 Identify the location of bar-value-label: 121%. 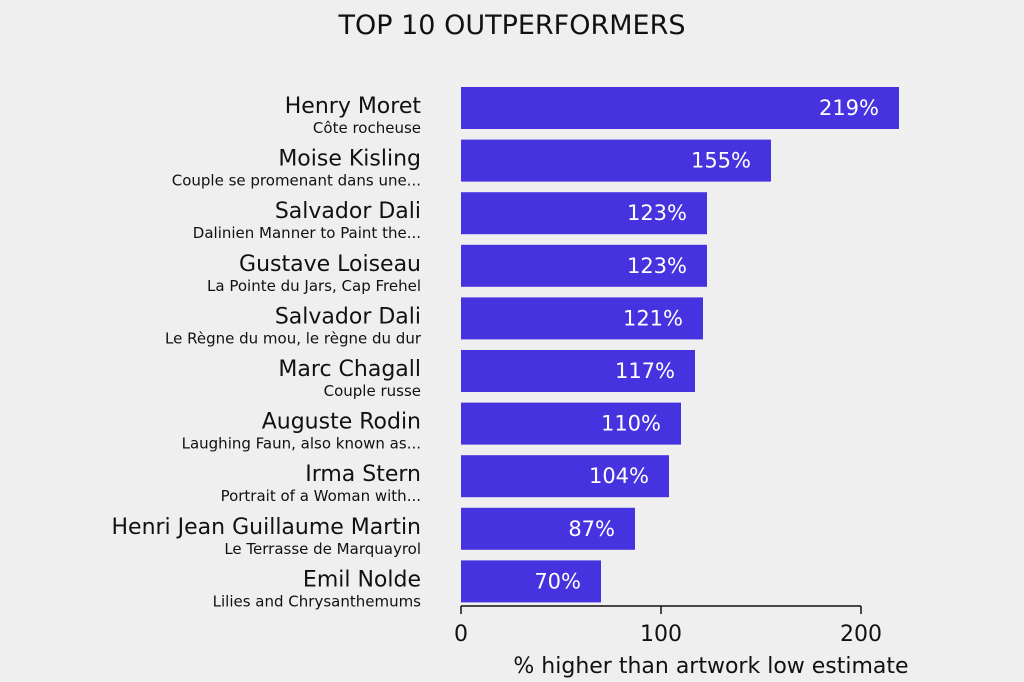
(653, 318).